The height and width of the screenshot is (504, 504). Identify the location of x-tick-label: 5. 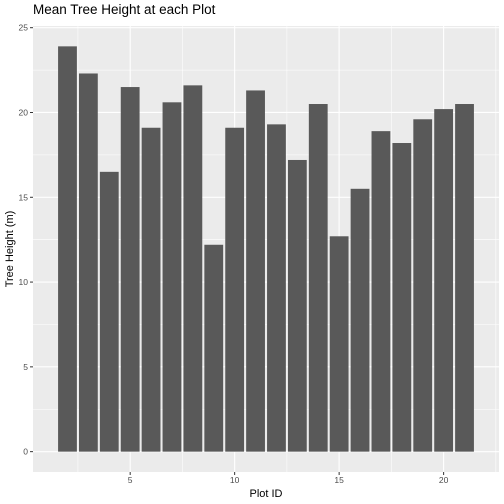
(130, 480).